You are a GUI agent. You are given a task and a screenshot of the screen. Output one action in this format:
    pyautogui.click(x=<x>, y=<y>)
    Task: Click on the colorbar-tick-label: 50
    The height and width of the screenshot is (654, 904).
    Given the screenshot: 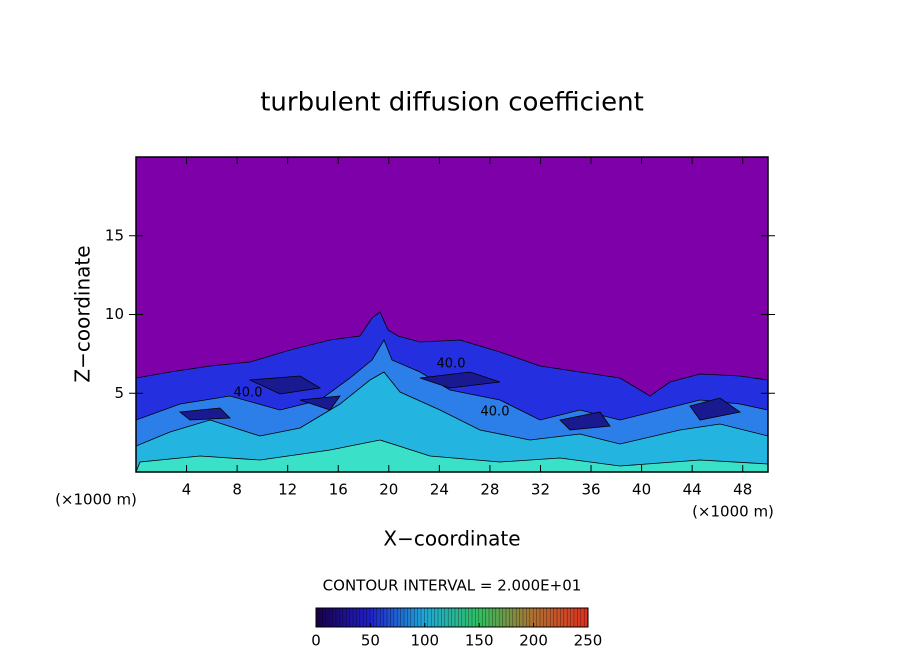 What is the action you would take?
    pyautogui.click(x=370, y=641)
    